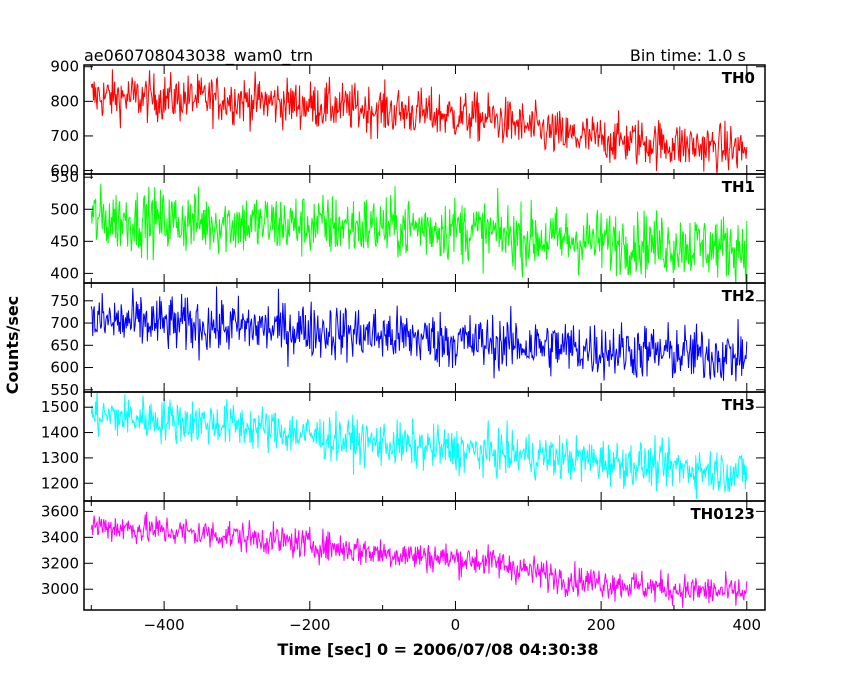  What do you see at coordinates (601, 625) in the screenshot?
I see `x-tick-label: 200` at bounding box center [601, 625].